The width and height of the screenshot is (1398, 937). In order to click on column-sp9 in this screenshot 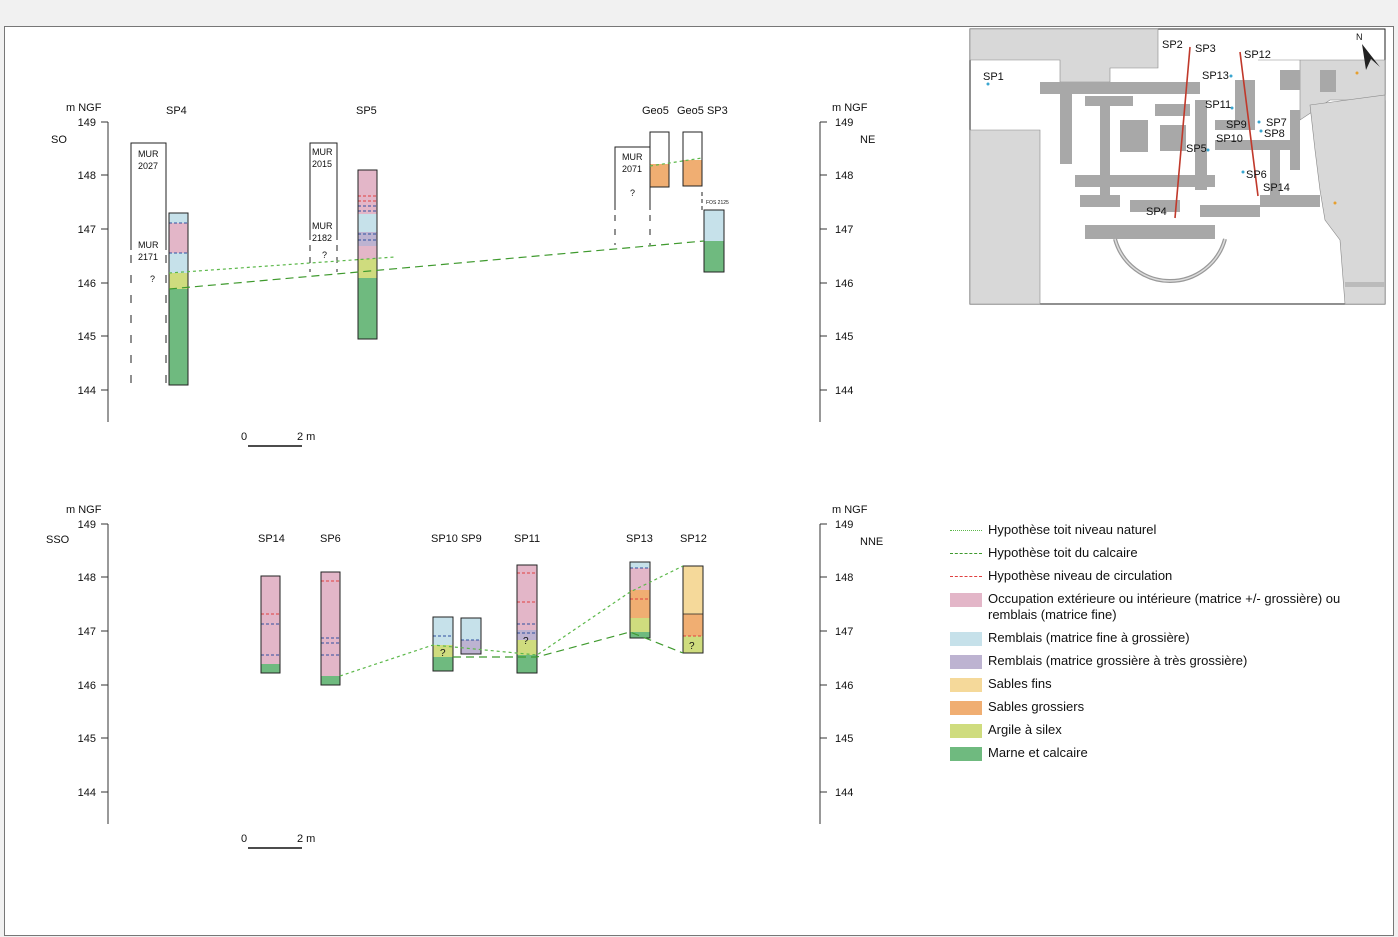, I will do `click(471, 636)`.